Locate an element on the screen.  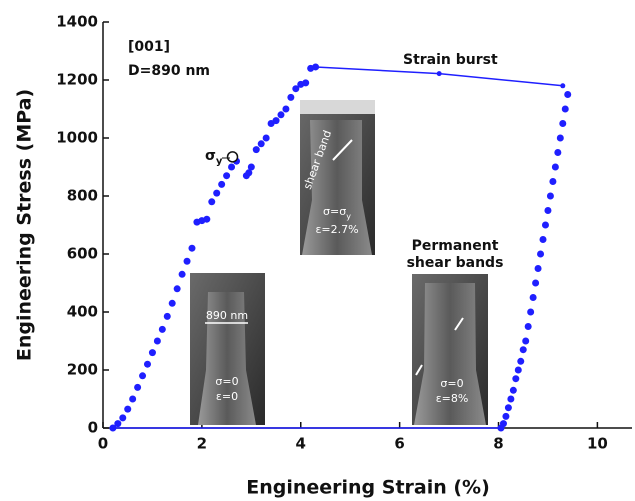
annotation: [001] is located at coordinates (149, 47).